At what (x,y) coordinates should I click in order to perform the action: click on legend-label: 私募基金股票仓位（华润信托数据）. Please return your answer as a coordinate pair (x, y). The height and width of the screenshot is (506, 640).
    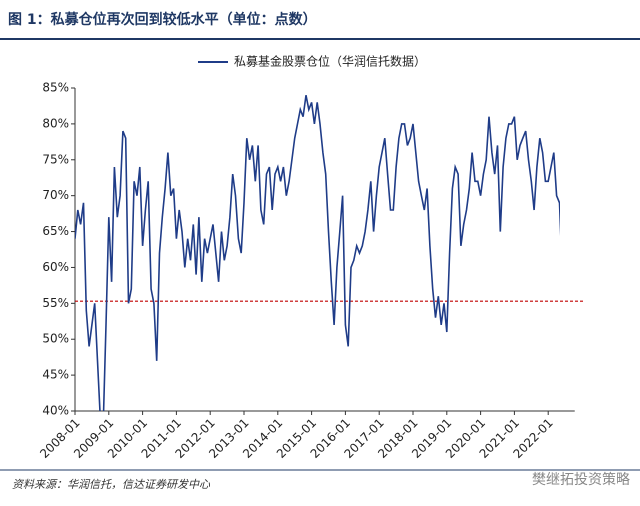
    Looking at the image, I should click on (330, 61).